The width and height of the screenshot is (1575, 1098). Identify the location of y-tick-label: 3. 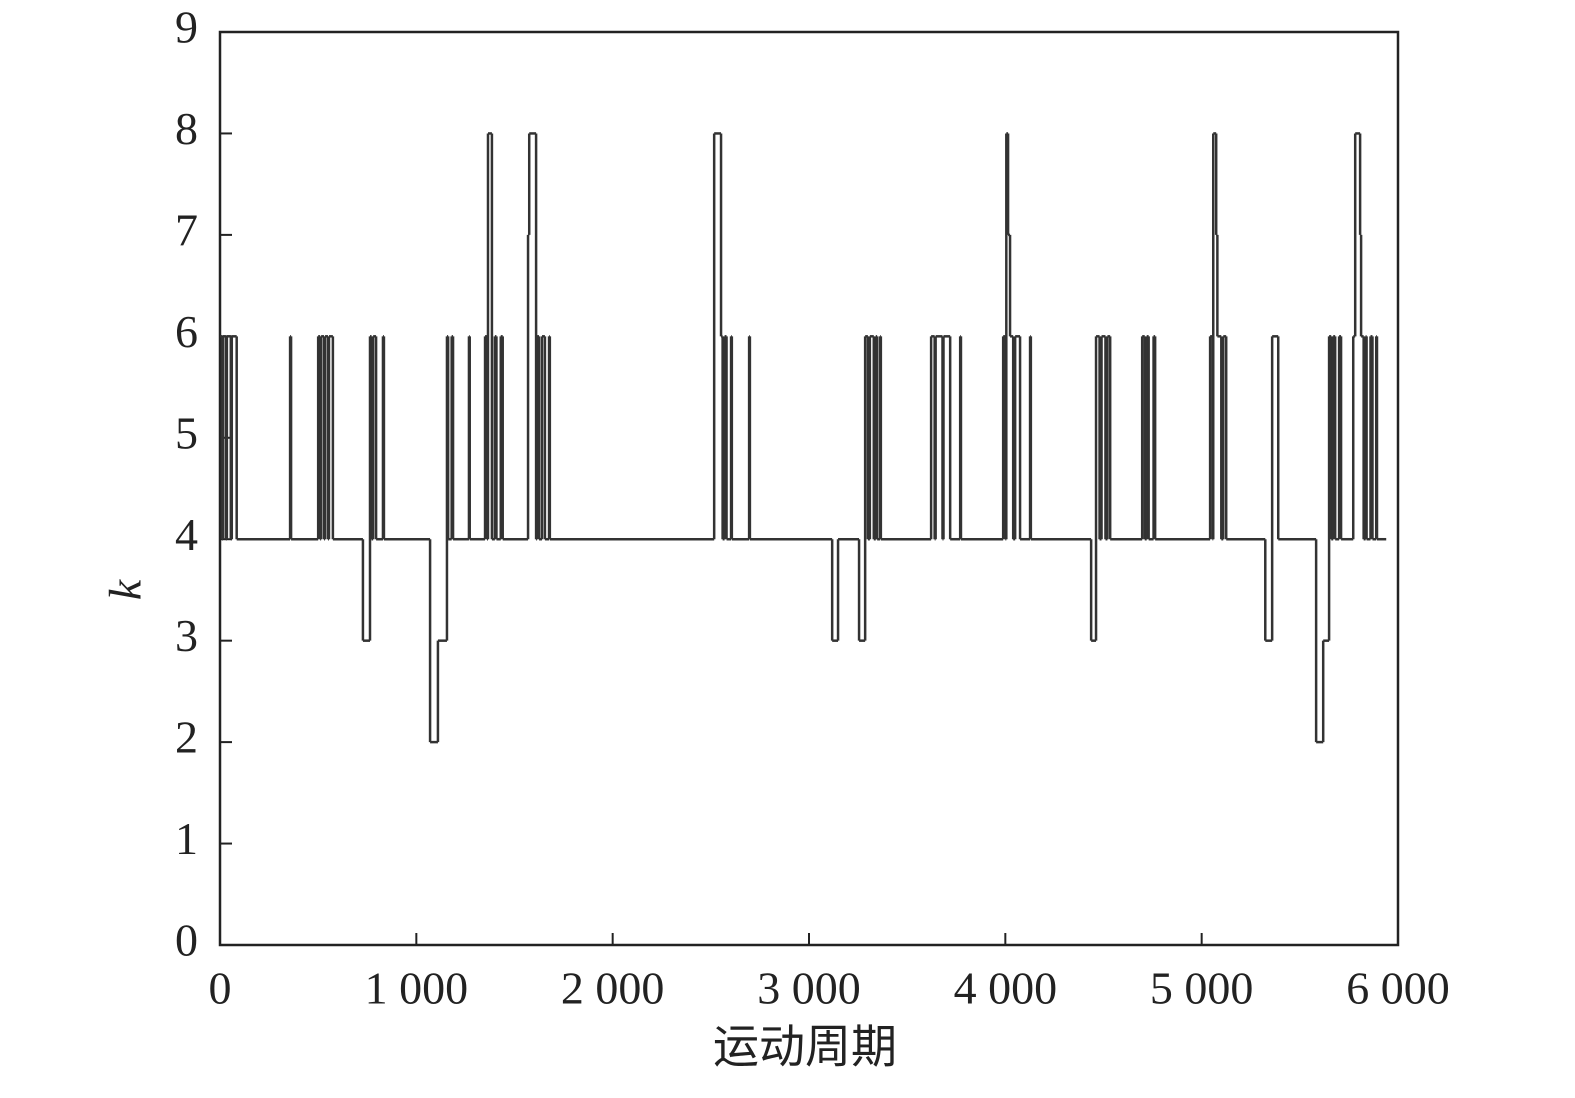
(186, 635).